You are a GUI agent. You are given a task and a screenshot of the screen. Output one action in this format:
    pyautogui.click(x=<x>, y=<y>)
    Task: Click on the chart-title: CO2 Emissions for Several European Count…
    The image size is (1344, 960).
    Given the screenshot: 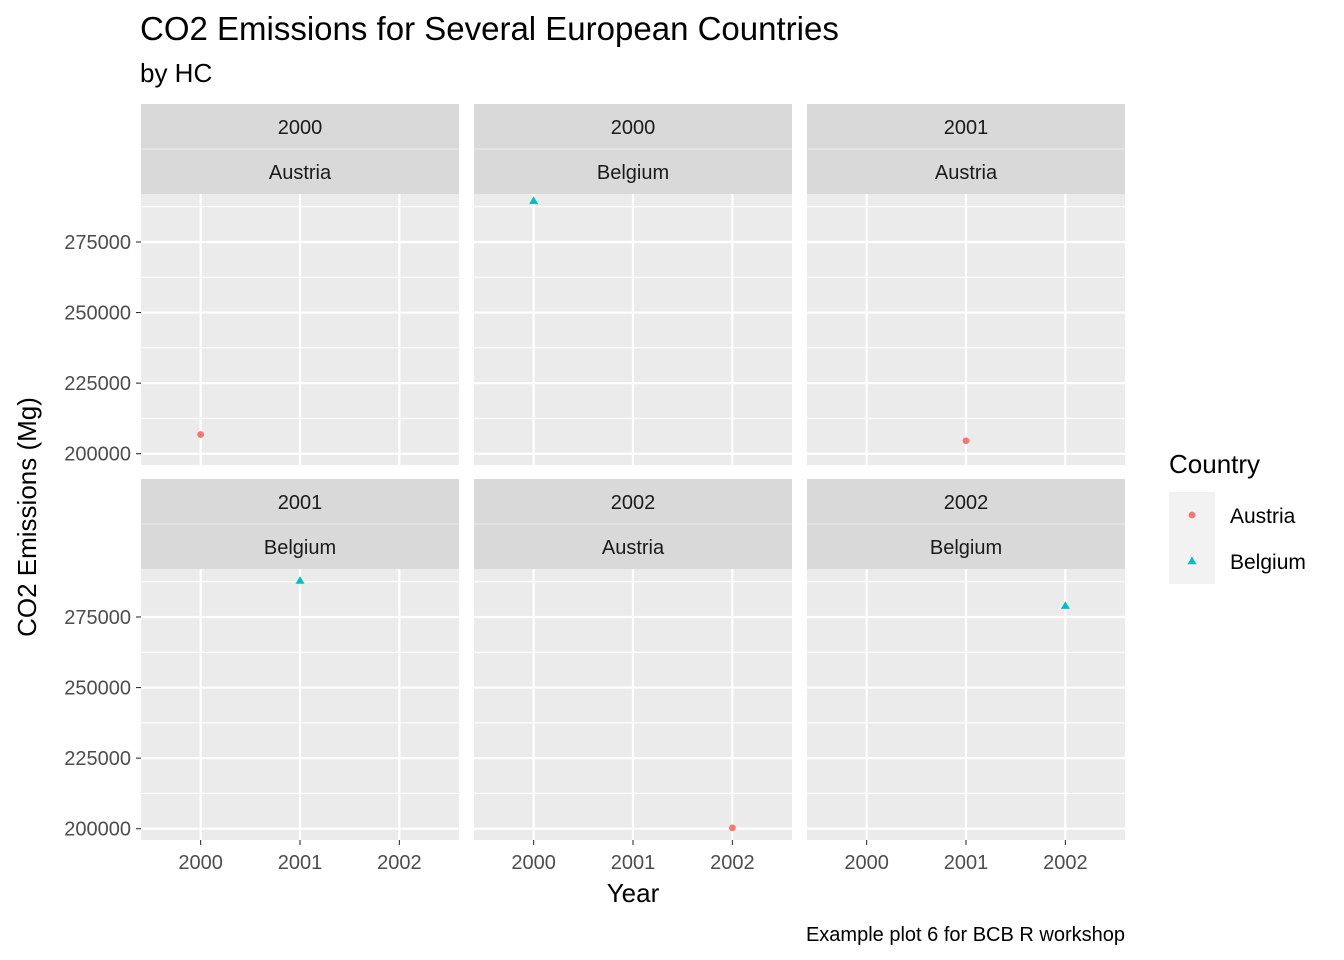 What is the action you would take?
    pyautogui.click(x=489, y=28)
    